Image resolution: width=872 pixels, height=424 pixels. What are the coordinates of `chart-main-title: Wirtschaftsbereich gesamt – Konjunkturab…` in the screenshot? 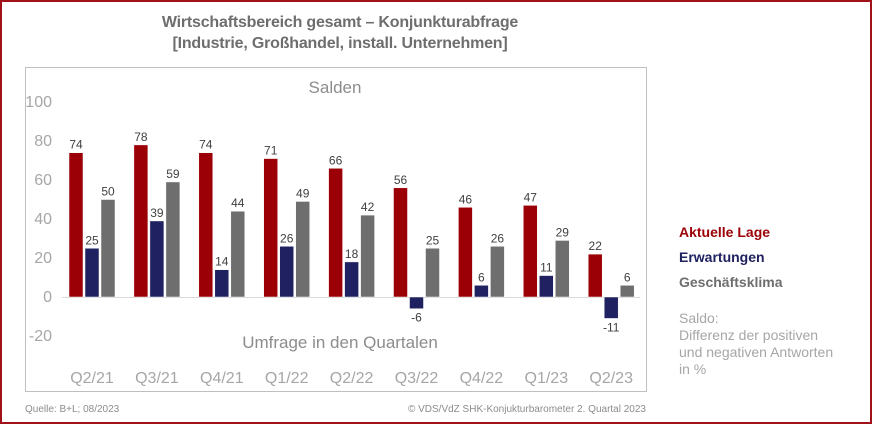 It's located at (340, 33).